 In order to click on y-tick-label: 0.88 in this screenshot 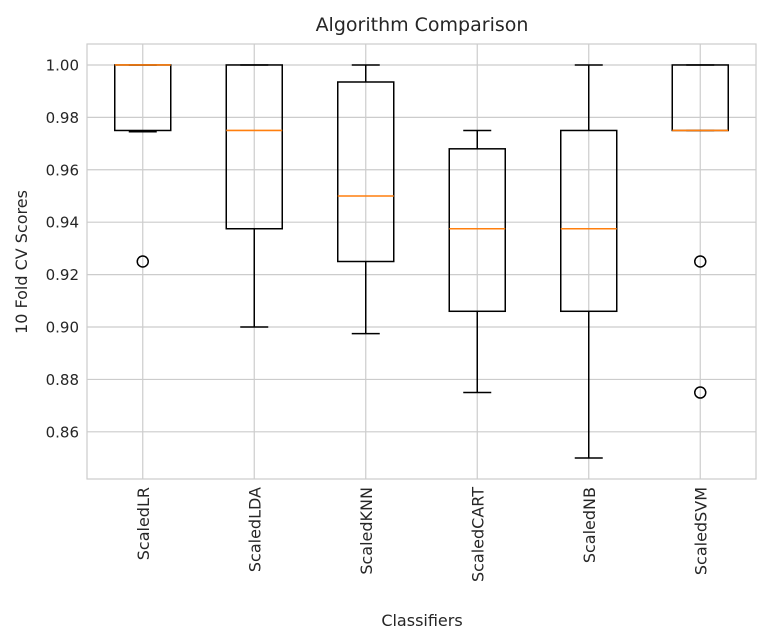, I will do `click(62, 380)`.